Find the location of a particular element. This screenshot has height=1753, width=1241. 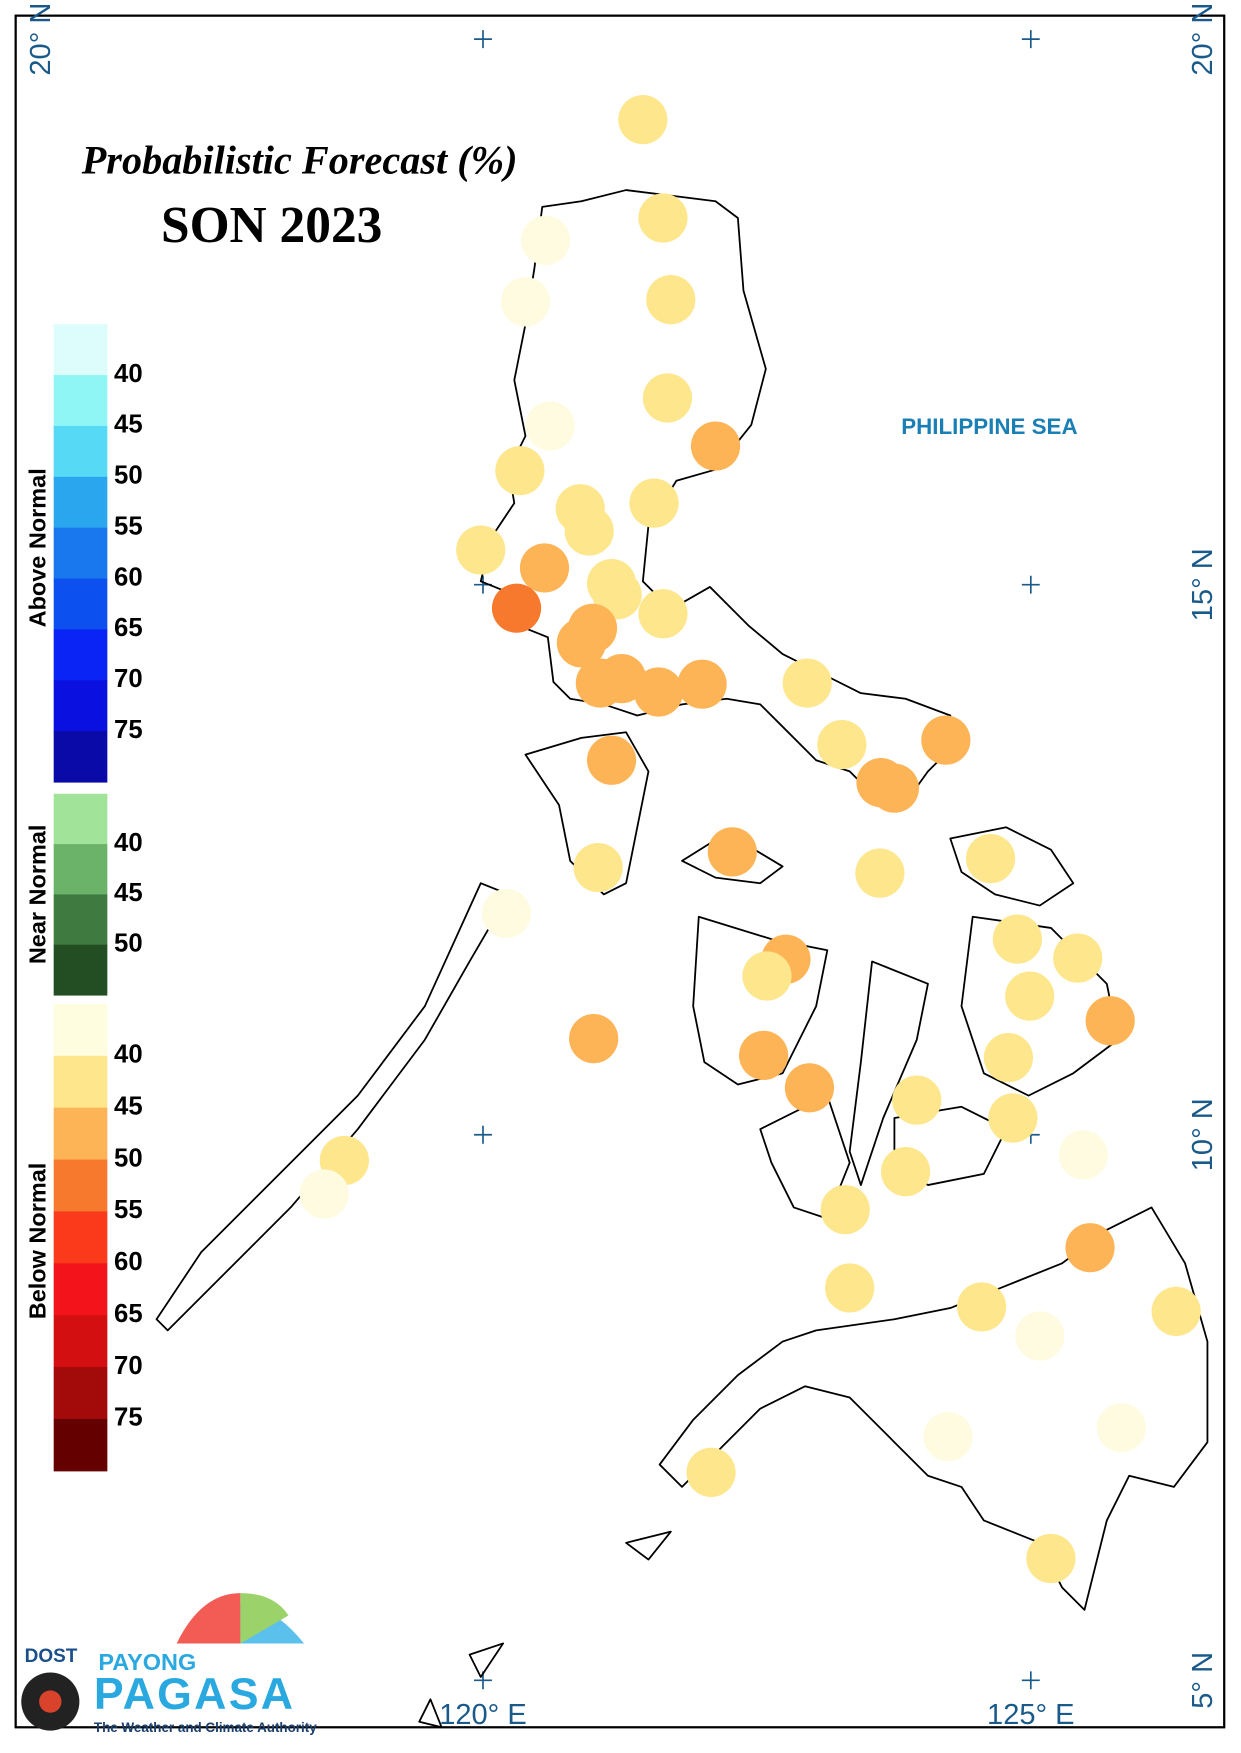

legend-group-title: Above Normal is located at coordinates (37, 547).